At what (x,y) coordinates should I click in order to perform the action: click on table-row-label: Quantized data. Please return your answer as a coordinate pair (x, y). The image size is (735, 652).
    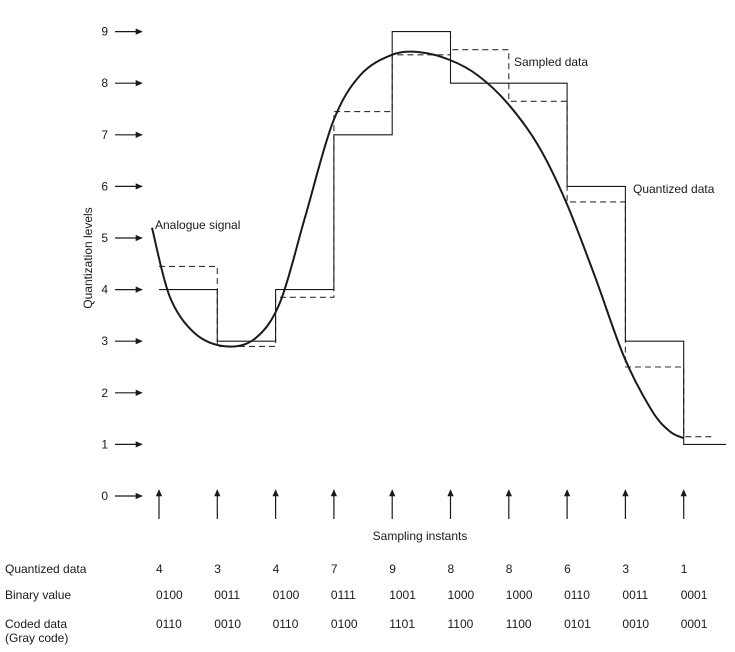
    Looking at the image, I should click on (46, 569).